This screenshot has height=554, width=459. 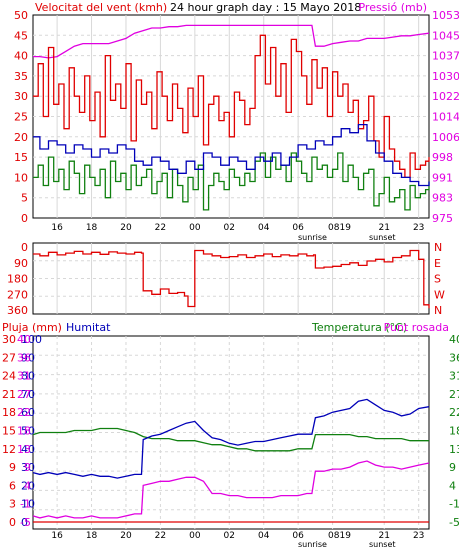 What do you see at coordinates (12, 522) in the screenshot?
I see `rain-tick-0: 0` at bounding box center [12, 522].